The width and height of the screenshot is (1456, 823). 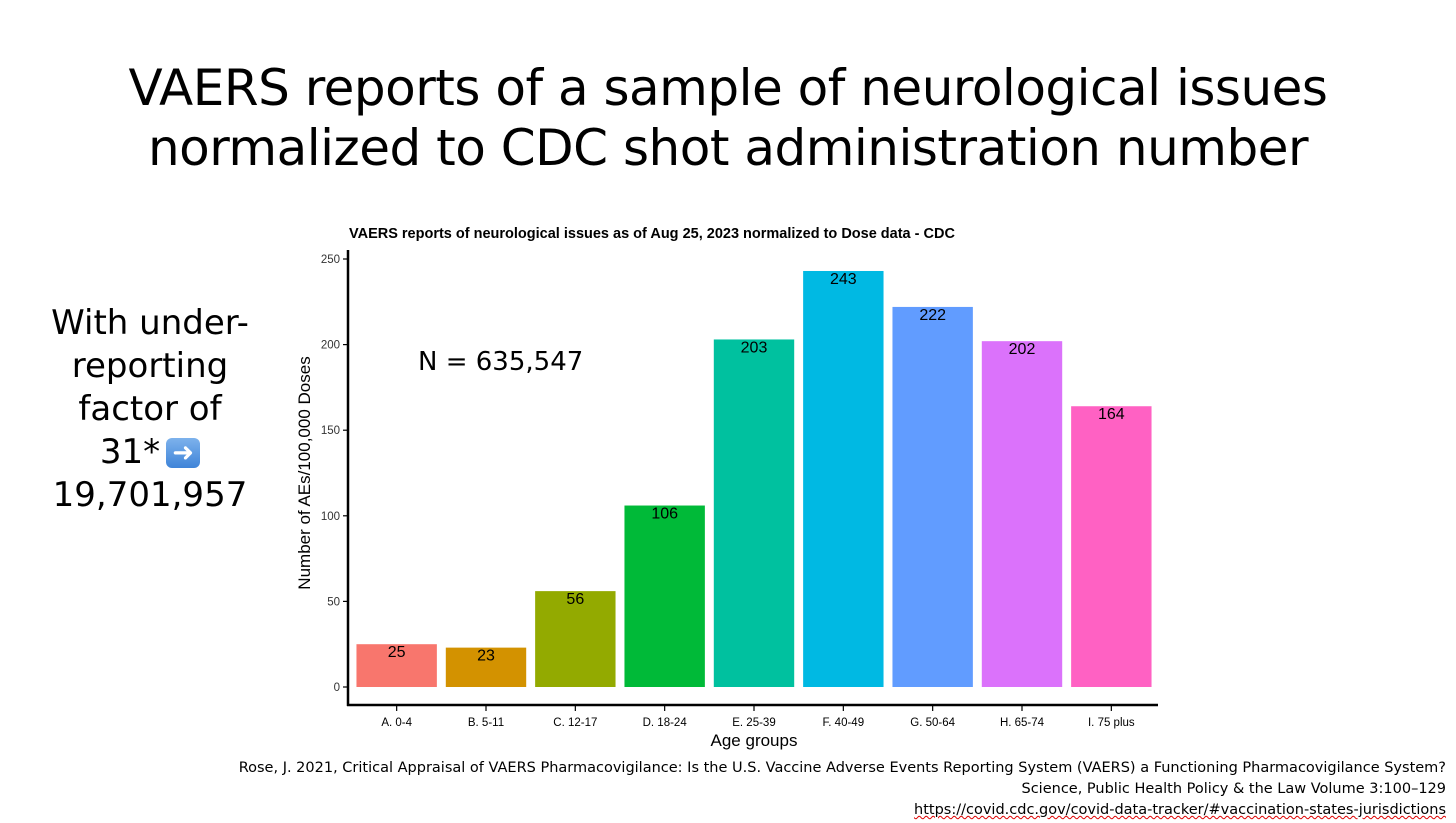 I want to click on x-tick-label-7: G. 50-64, so click(x=932, y=723).